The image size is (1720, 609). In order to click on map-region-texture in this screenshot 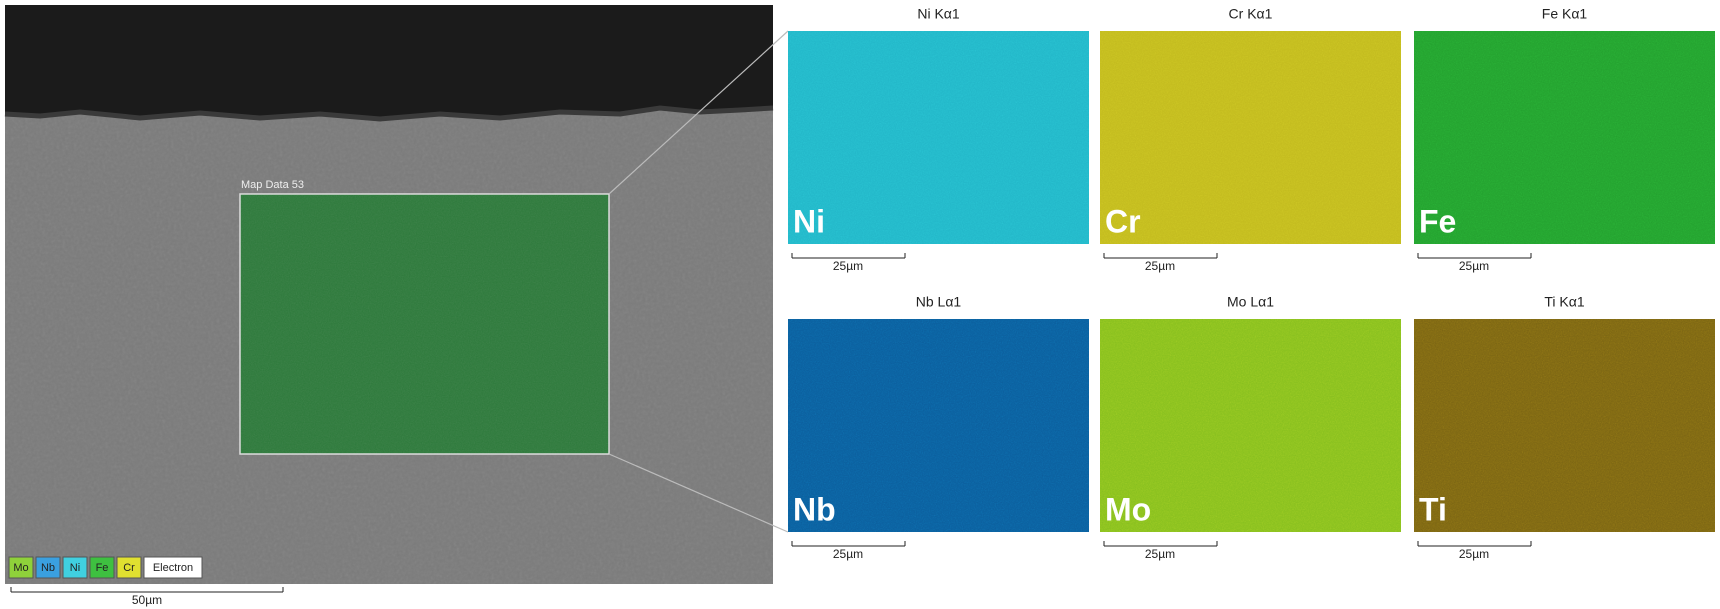, I will do `click(424, 324)`.